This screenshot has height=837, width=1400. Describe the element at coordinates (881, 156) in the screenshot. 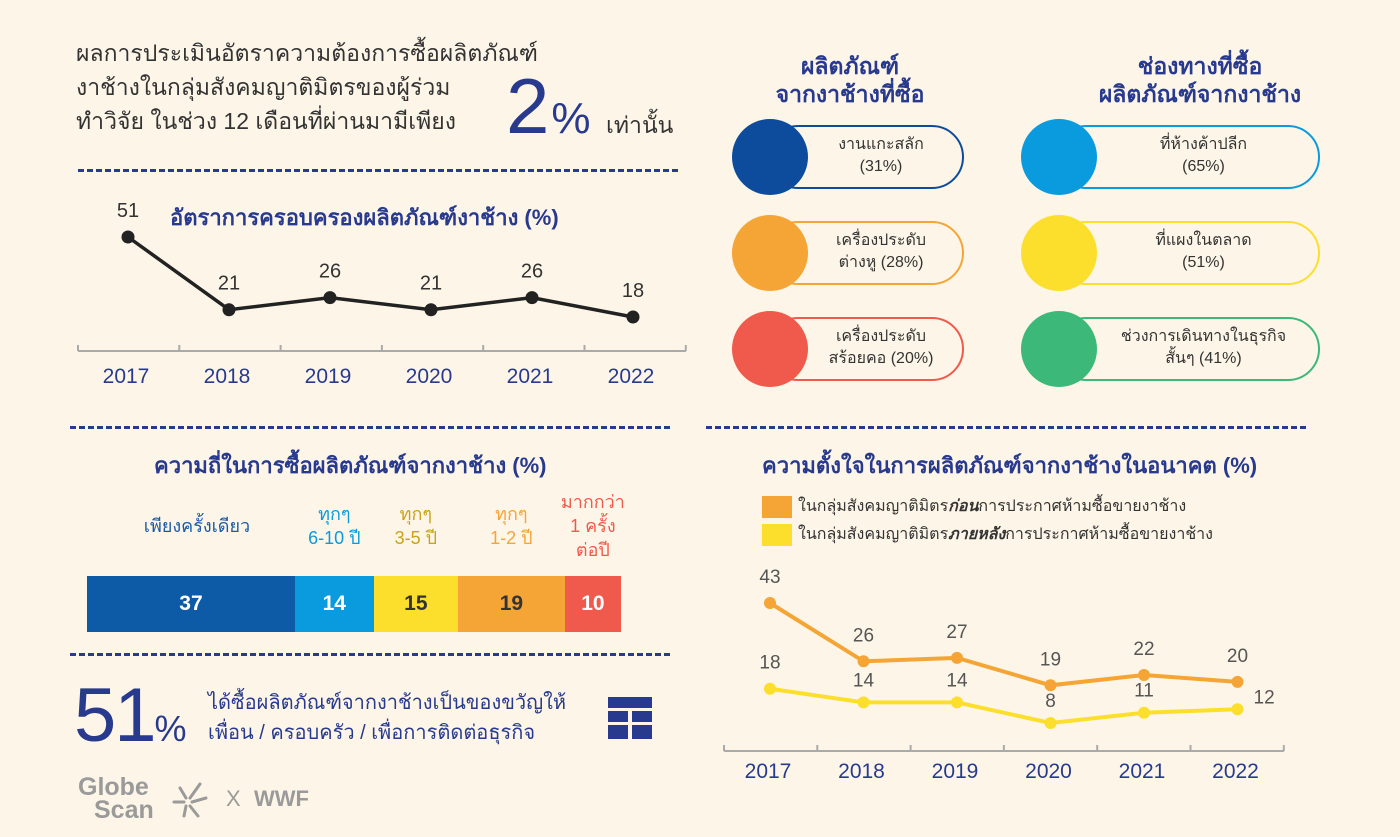

I see `product-pill-text: งานแกะสลัก (31%)` at that location.